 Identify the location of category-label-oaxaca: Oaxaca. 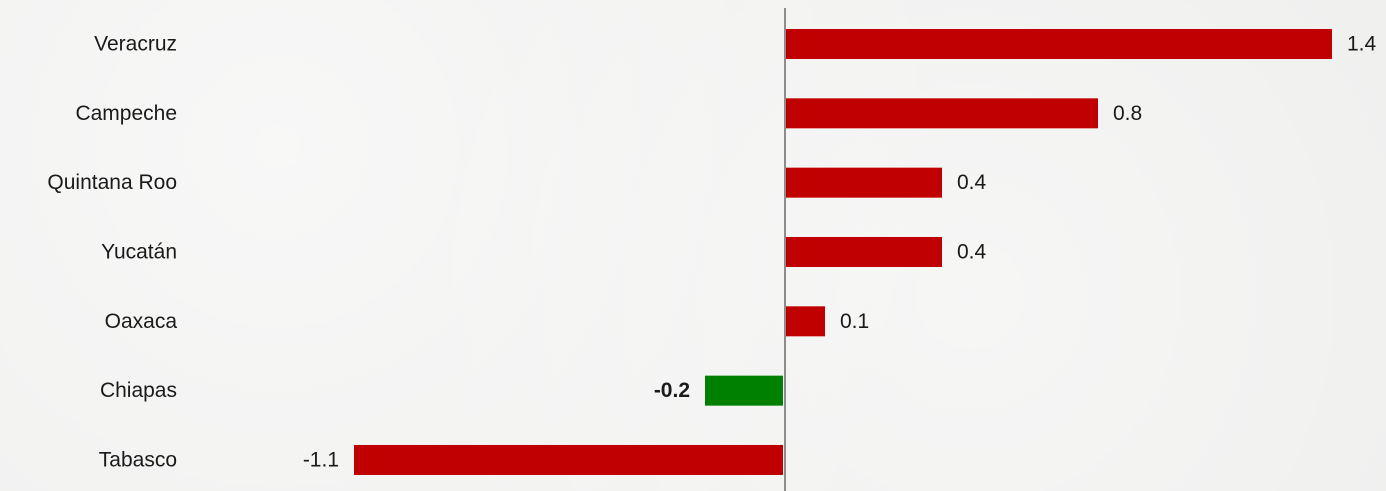
(141, 321).